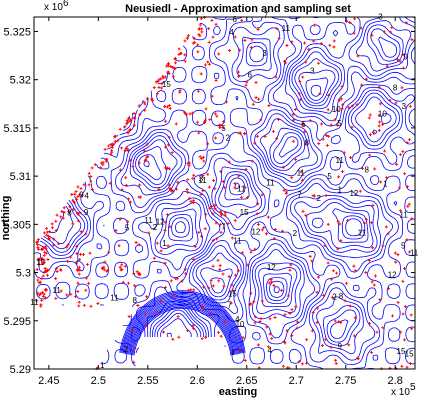 Image resolution: width=428 pixels, height=403 pixels. What do you see at coordinates (395, 88) in the screenshot?
I see `contour-label: 8` at bounding box center [395, 88].